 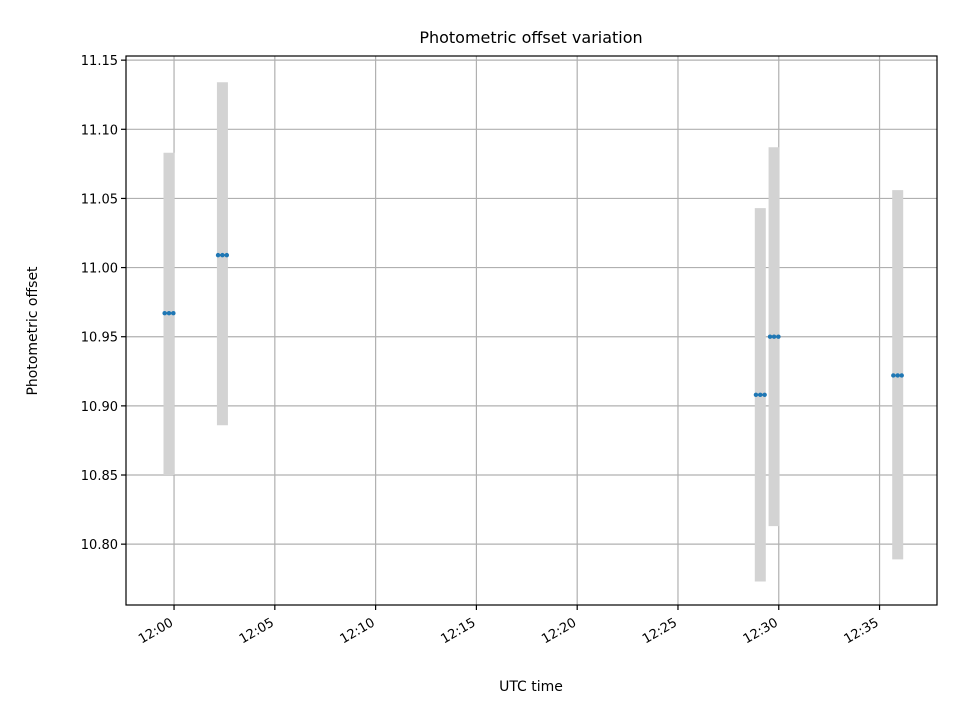 I want to click on y-tick-label: 11.10, so click(x=99, y=130).